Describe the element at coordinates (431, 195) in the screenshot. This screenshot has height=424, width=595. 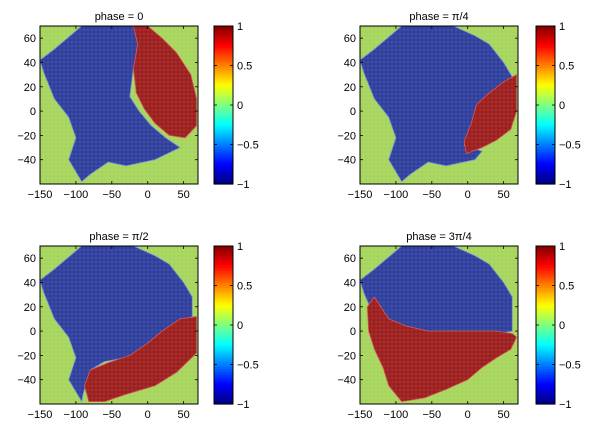
I see `x-tick-label: −50` at that location.